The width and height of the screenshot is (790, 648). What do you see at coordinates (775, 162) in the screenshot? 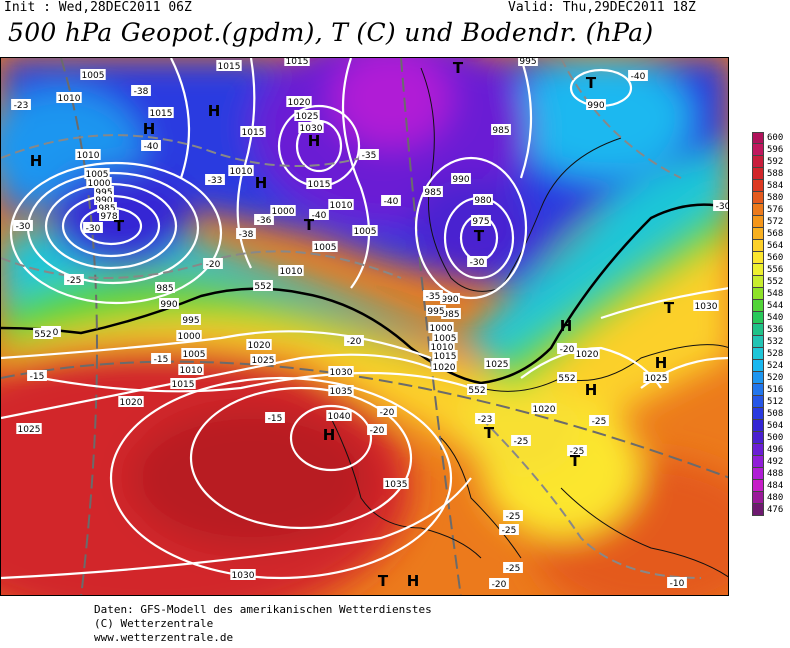
I see `legend-value: 592` at bounding box center [775, 162].